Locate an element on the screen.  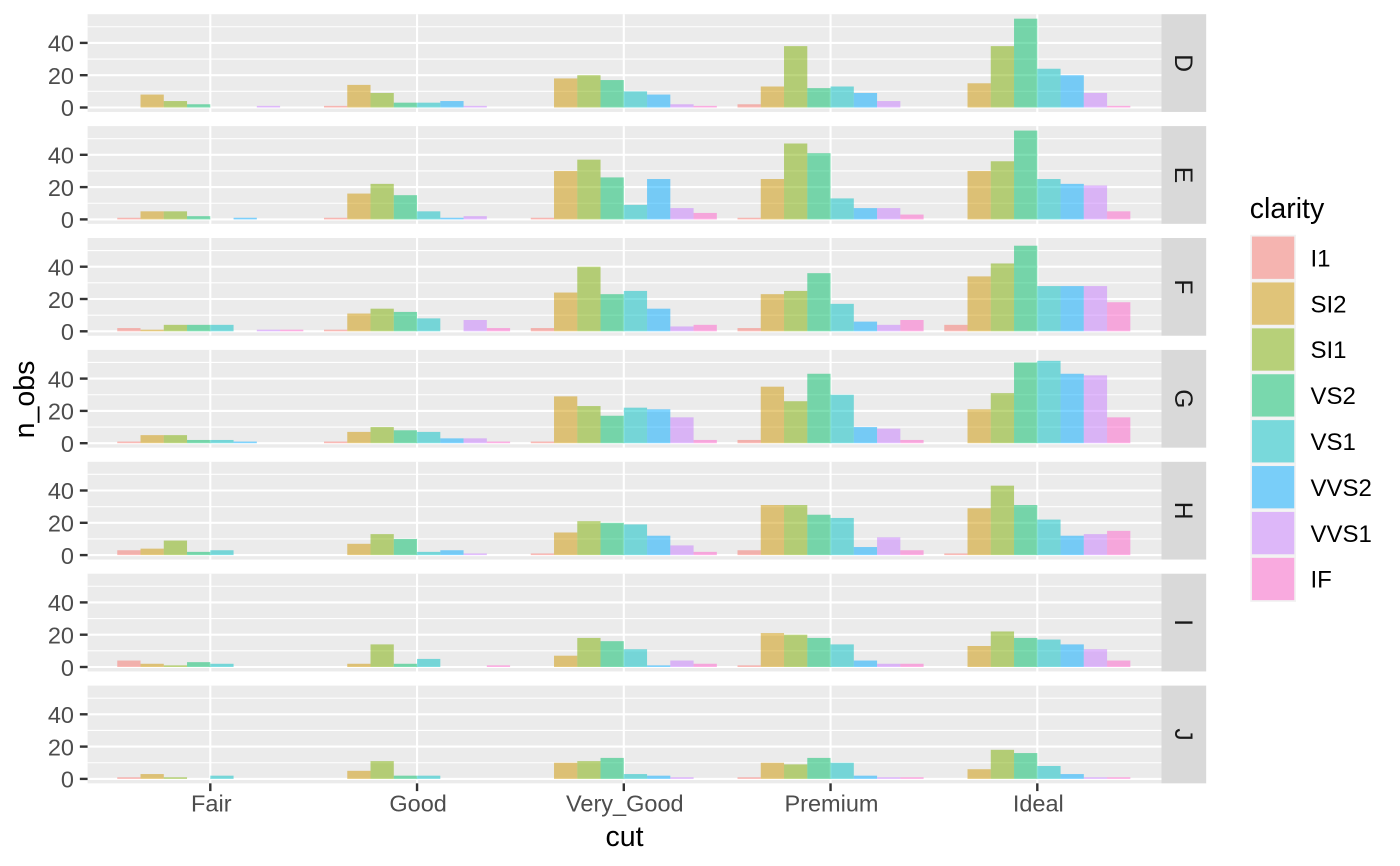
svg-text: F is located at coordinates (1182, 286).